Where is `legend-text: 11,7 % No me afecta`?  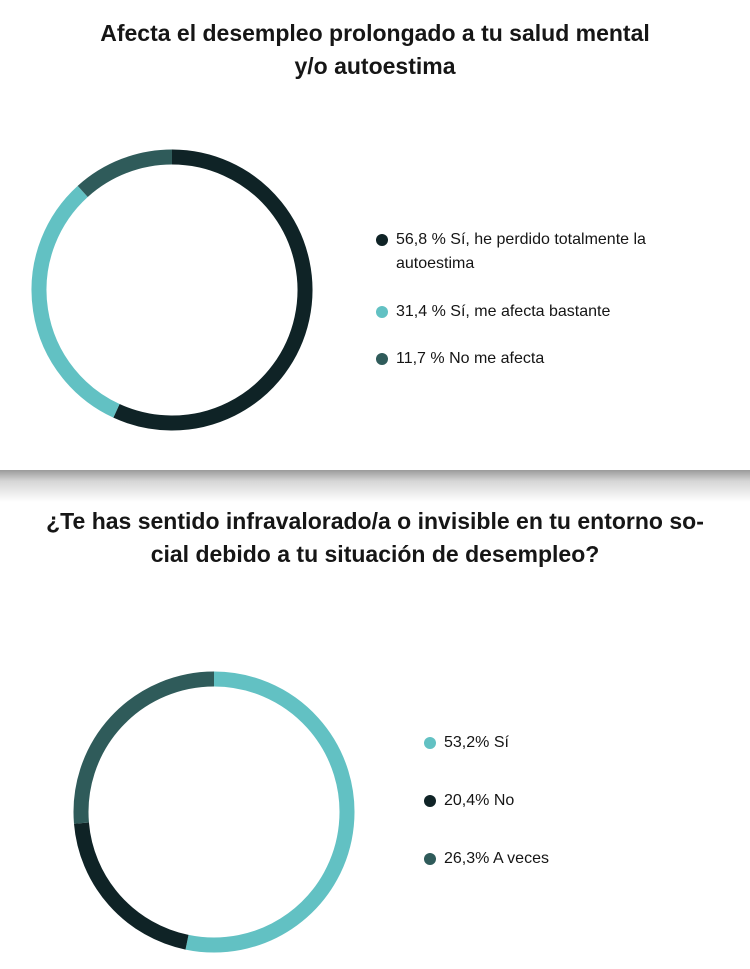
legend-text: 11,7 % No me afecta is located at coordinates (470, 359).